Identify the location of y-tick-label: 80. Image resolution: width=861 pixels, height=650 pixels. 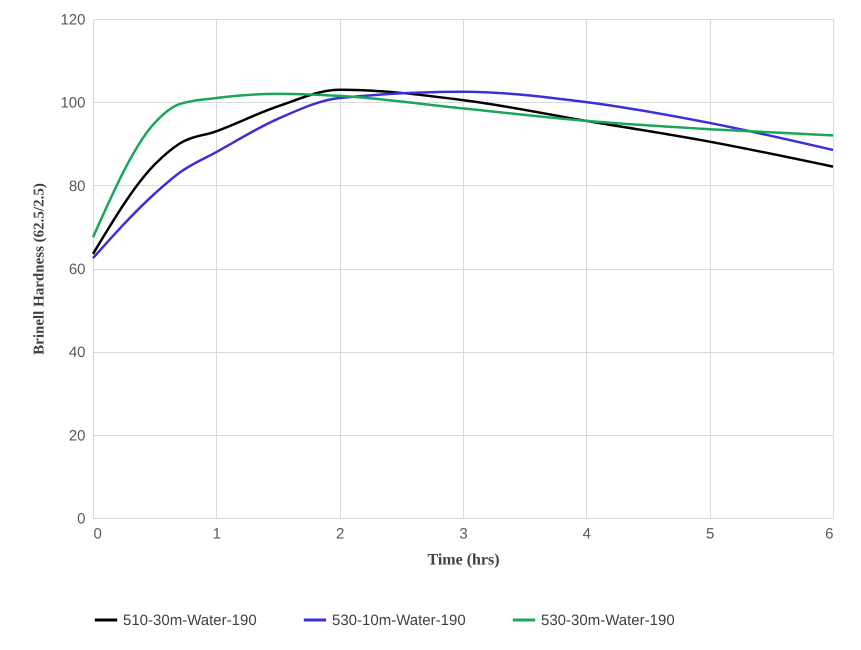
(77, 186).